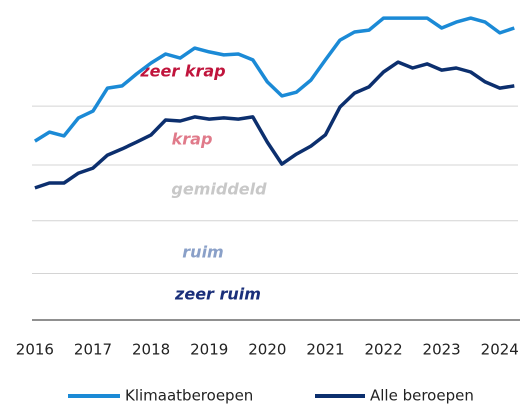  I want to click on x-tick-label: 2017, so click(93, 350).